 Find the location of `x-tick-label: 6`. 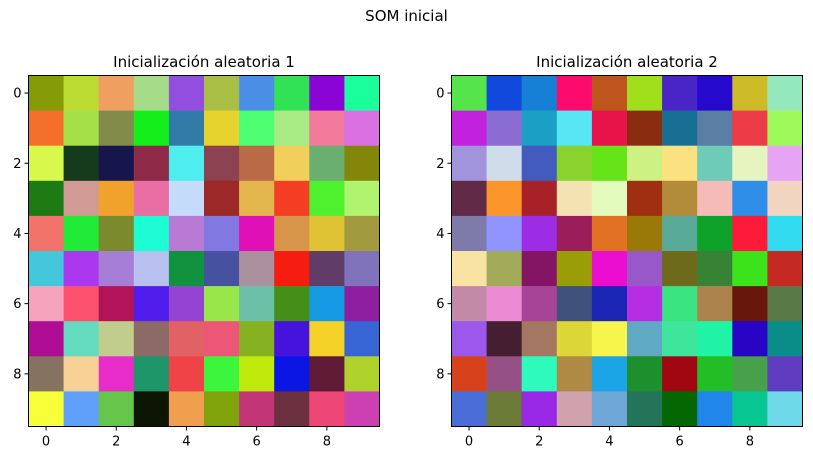

x-tick-label: 6 is located at coordinates (680, 442).